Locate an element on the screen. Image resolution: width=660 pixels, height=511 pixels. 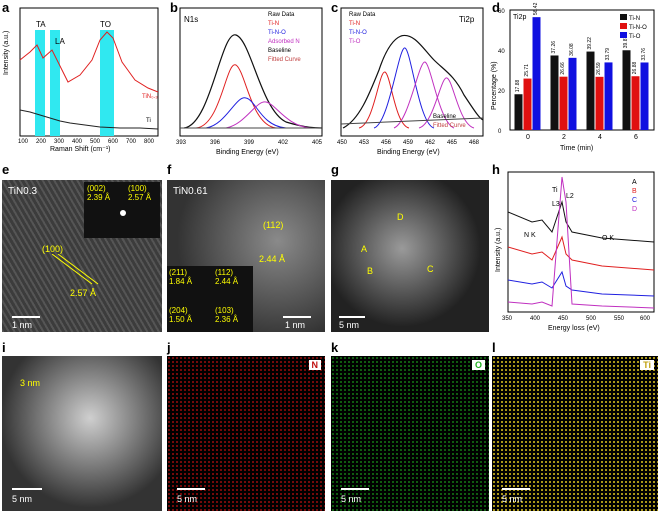
data-label: 33.76 is located at coordinates (644, 54).